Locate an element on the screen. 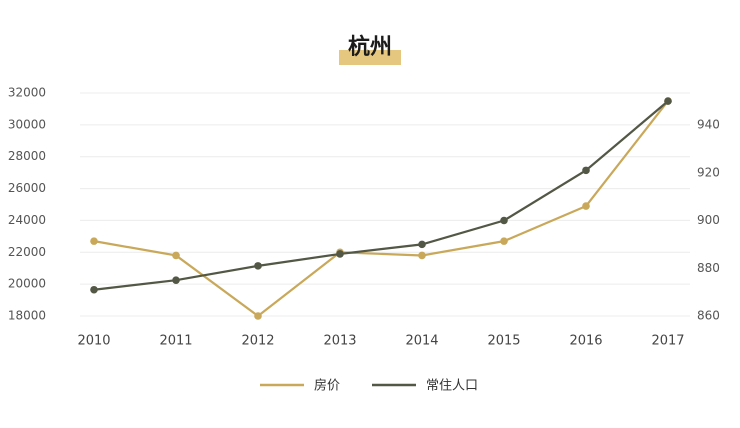 This screenshot has width=740, height=428. y-right-tick-label: 880 is located at coordinates (708, 268).